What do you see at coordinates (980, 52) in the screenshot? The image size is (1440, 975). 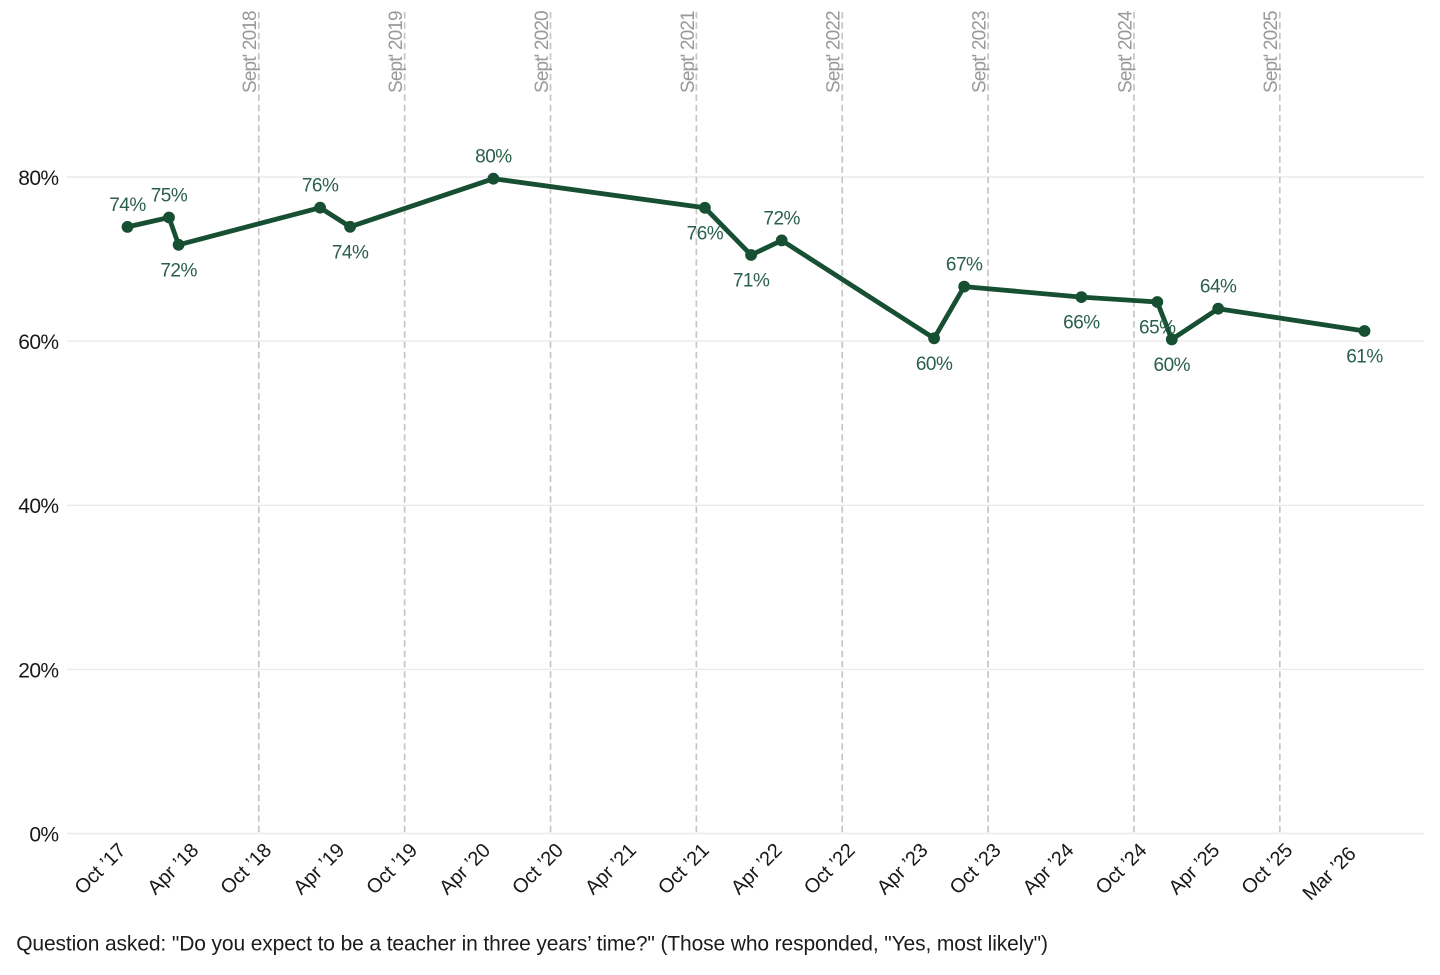 I see `svg-text: Sept' 2023` at bounding box center [980, 52].